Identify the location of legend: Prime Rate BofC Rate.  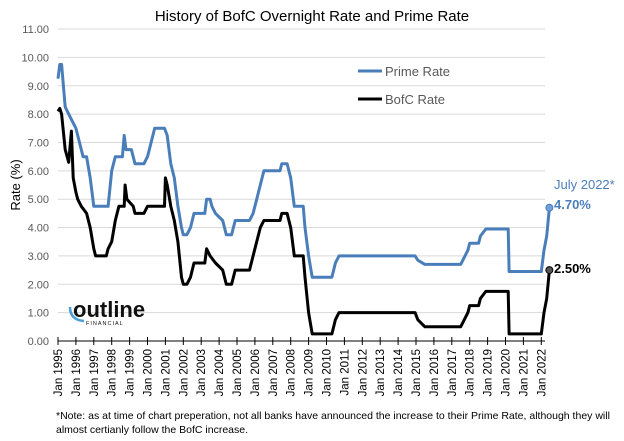
(404, 85).